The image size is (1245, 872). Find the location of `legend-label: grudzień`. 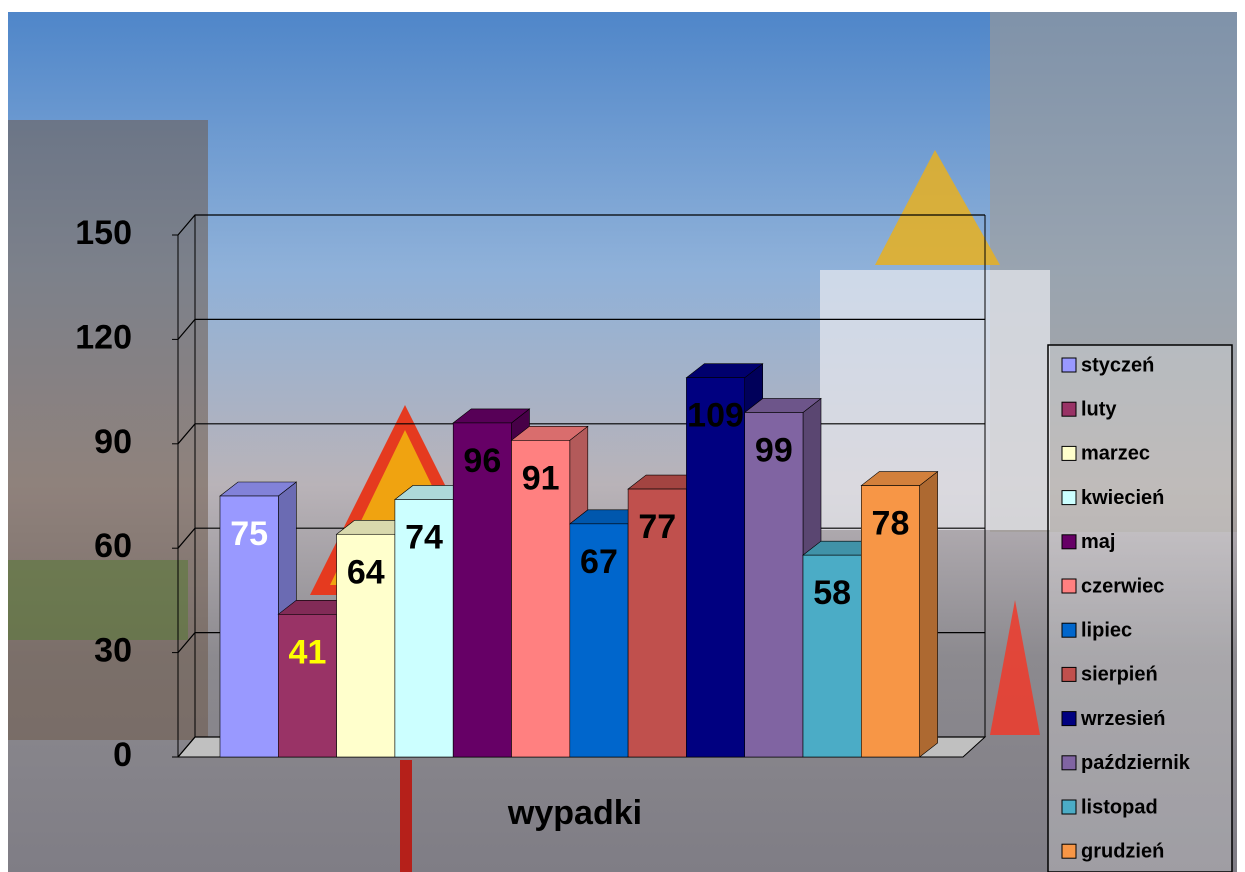

legend-label: grudzień is located at coordinates (1122, 851).